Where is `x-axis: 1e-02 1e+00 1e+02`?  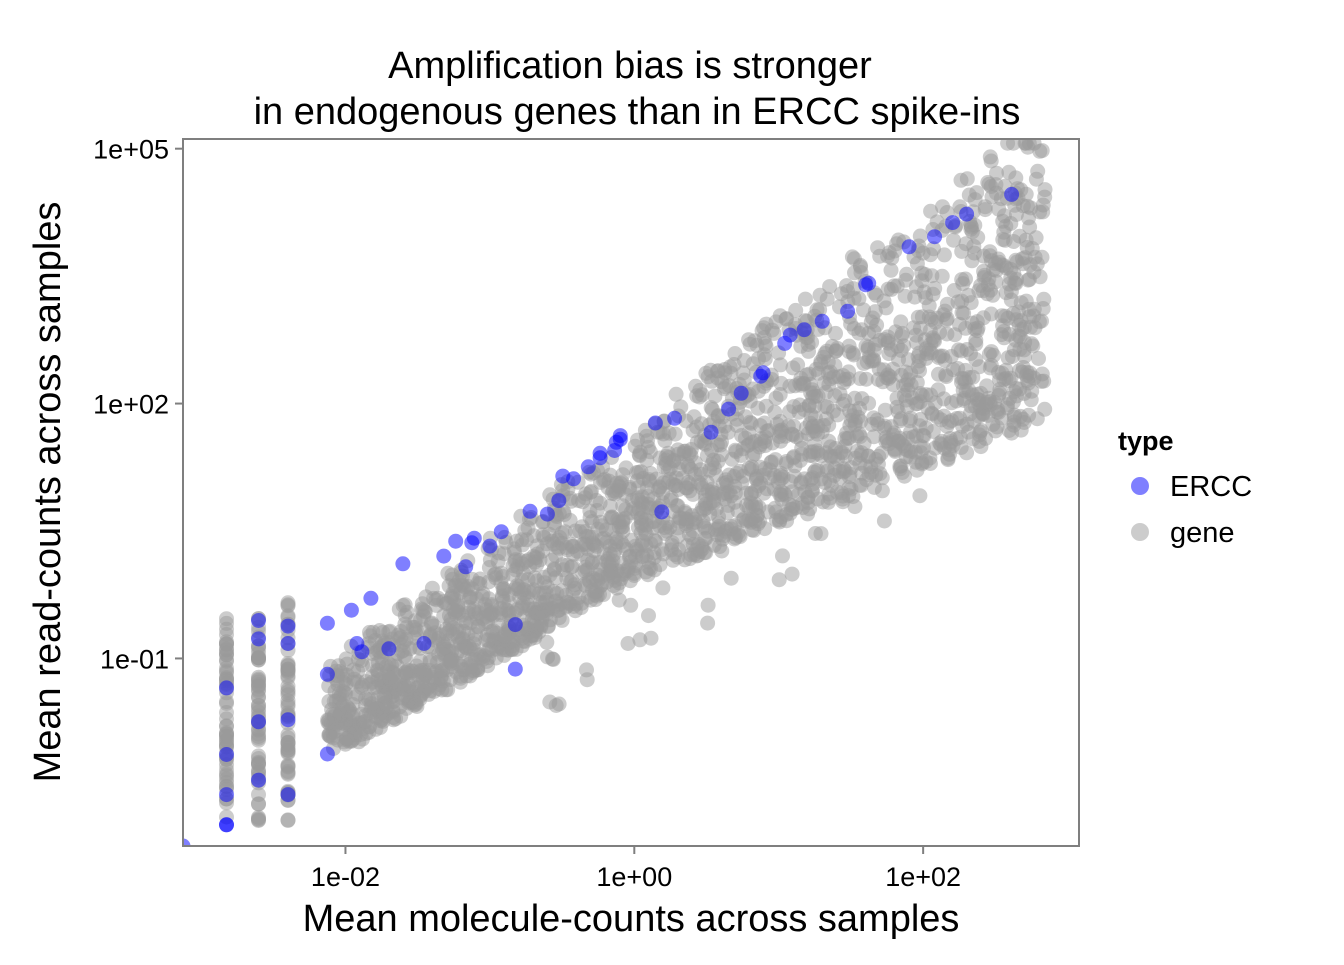 x-axis: 1e-02 1e+00 1e+02 is located at coordinates (636, 869).